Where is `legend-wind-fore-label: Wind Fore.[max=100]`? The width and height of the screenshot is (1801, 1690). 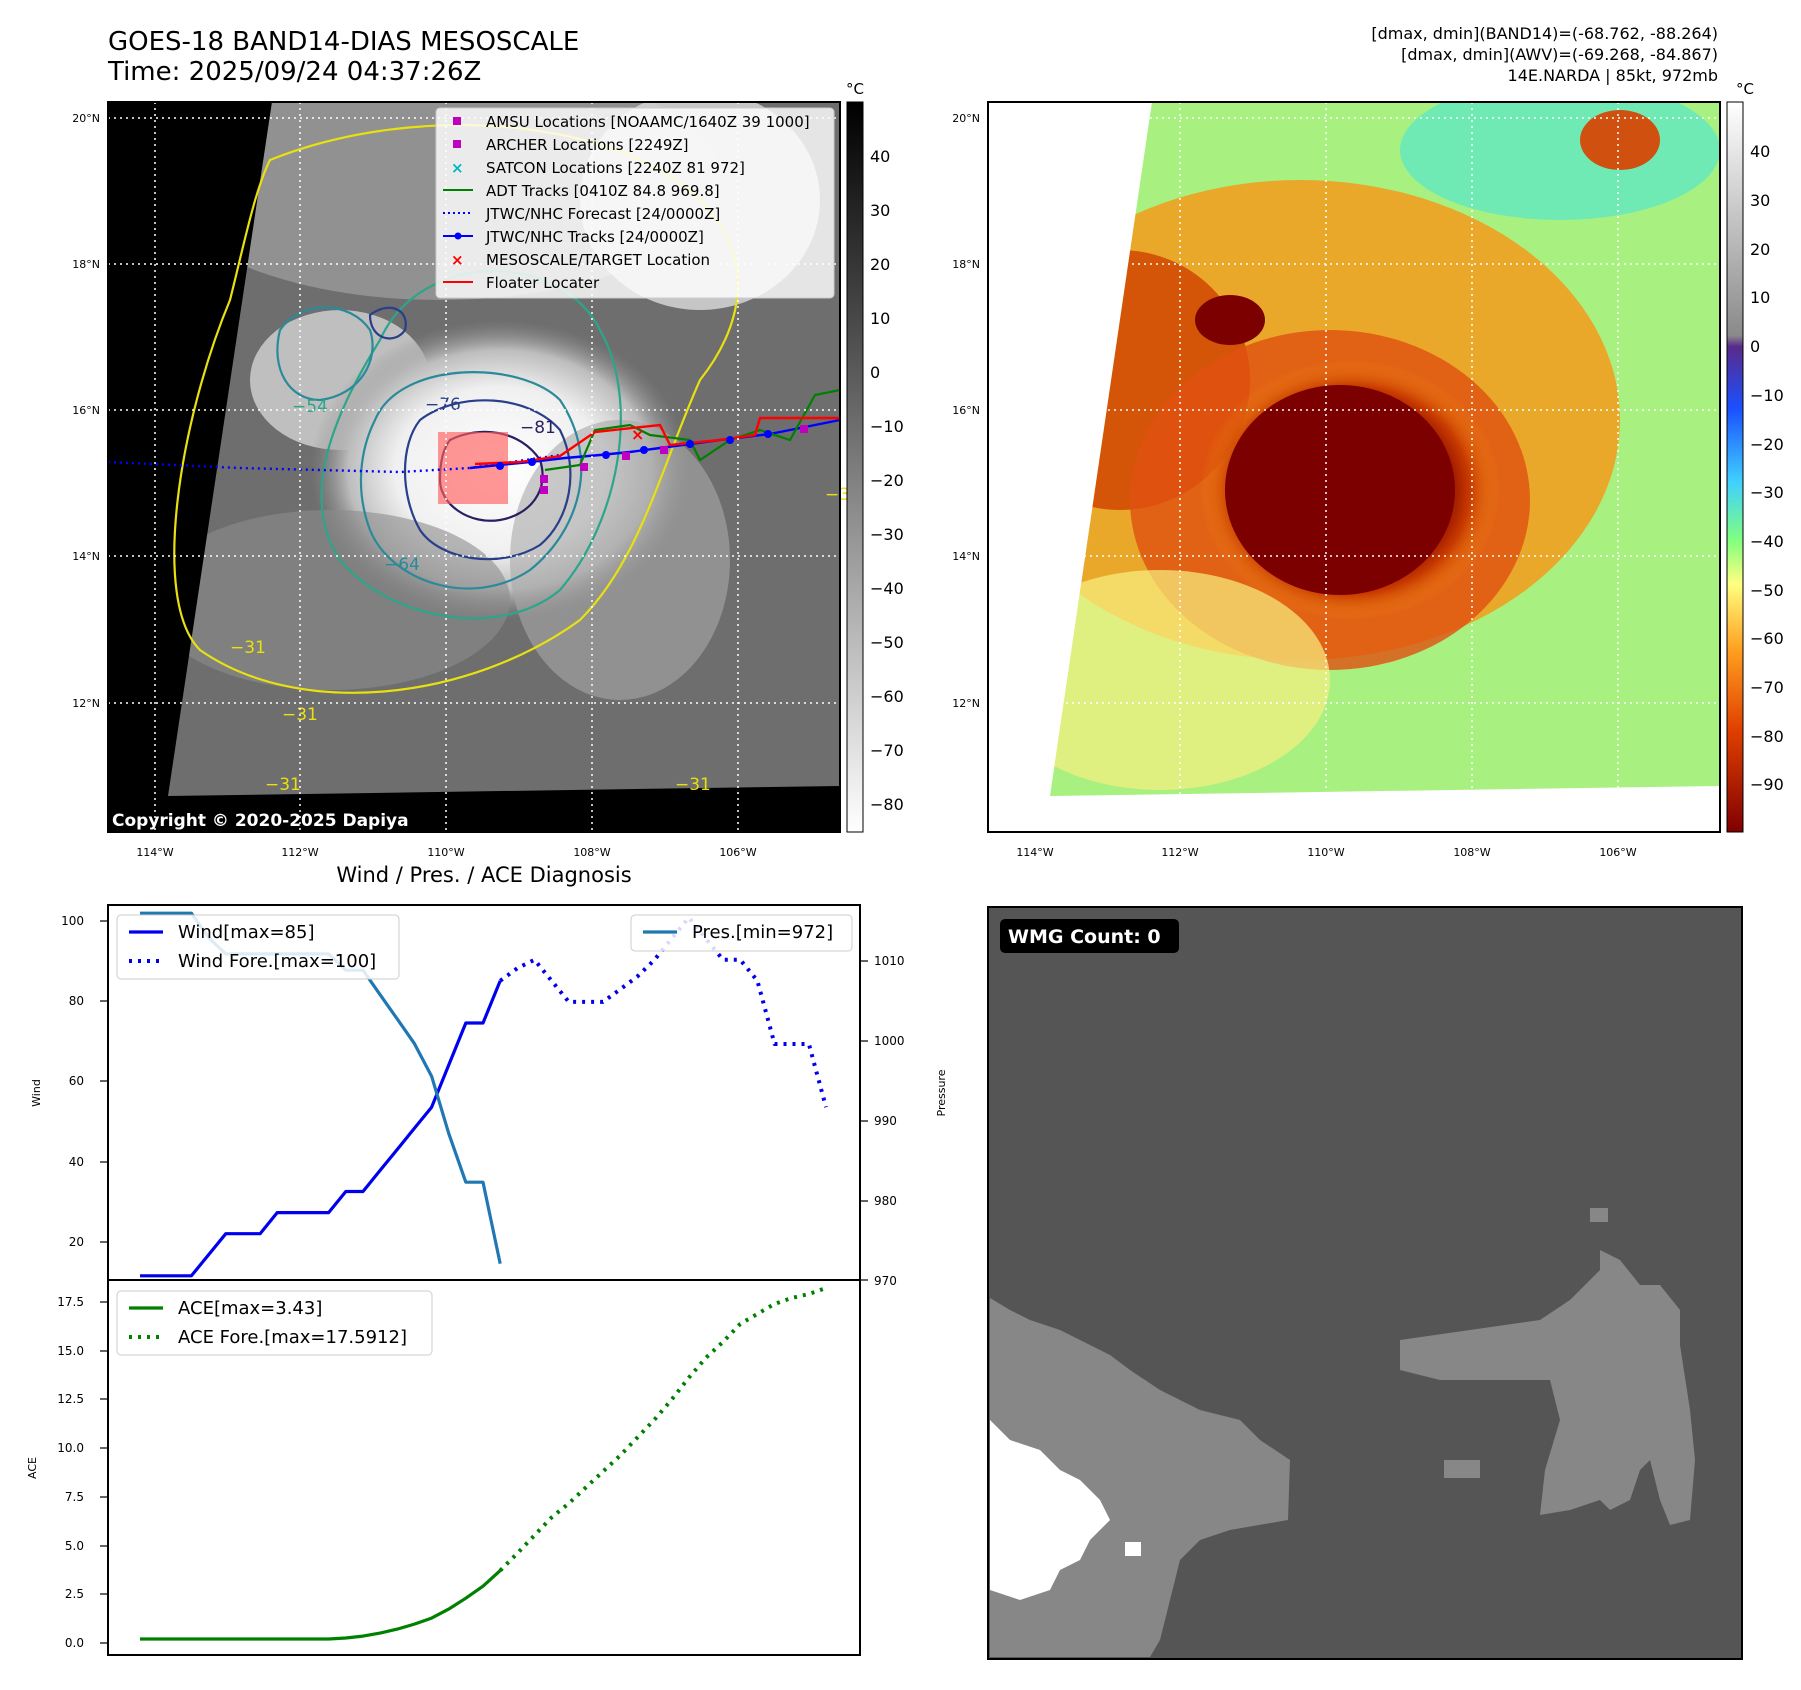
legend-wind-fore-label: Wind Fore.[max=100] is located at coordinates (277, 961).